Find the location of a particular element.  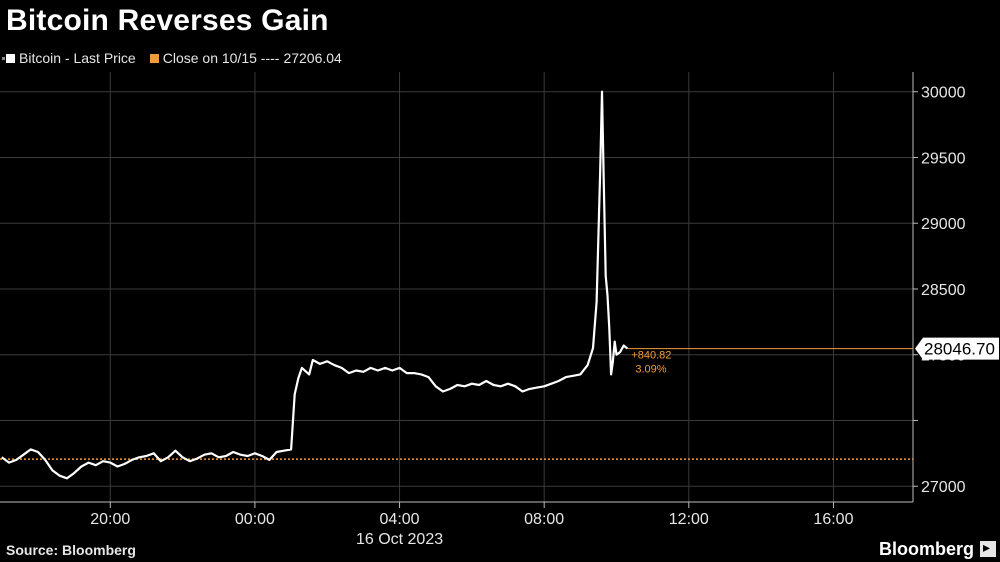

y-tick-label: 30000 is located at coordinates (943, 93).